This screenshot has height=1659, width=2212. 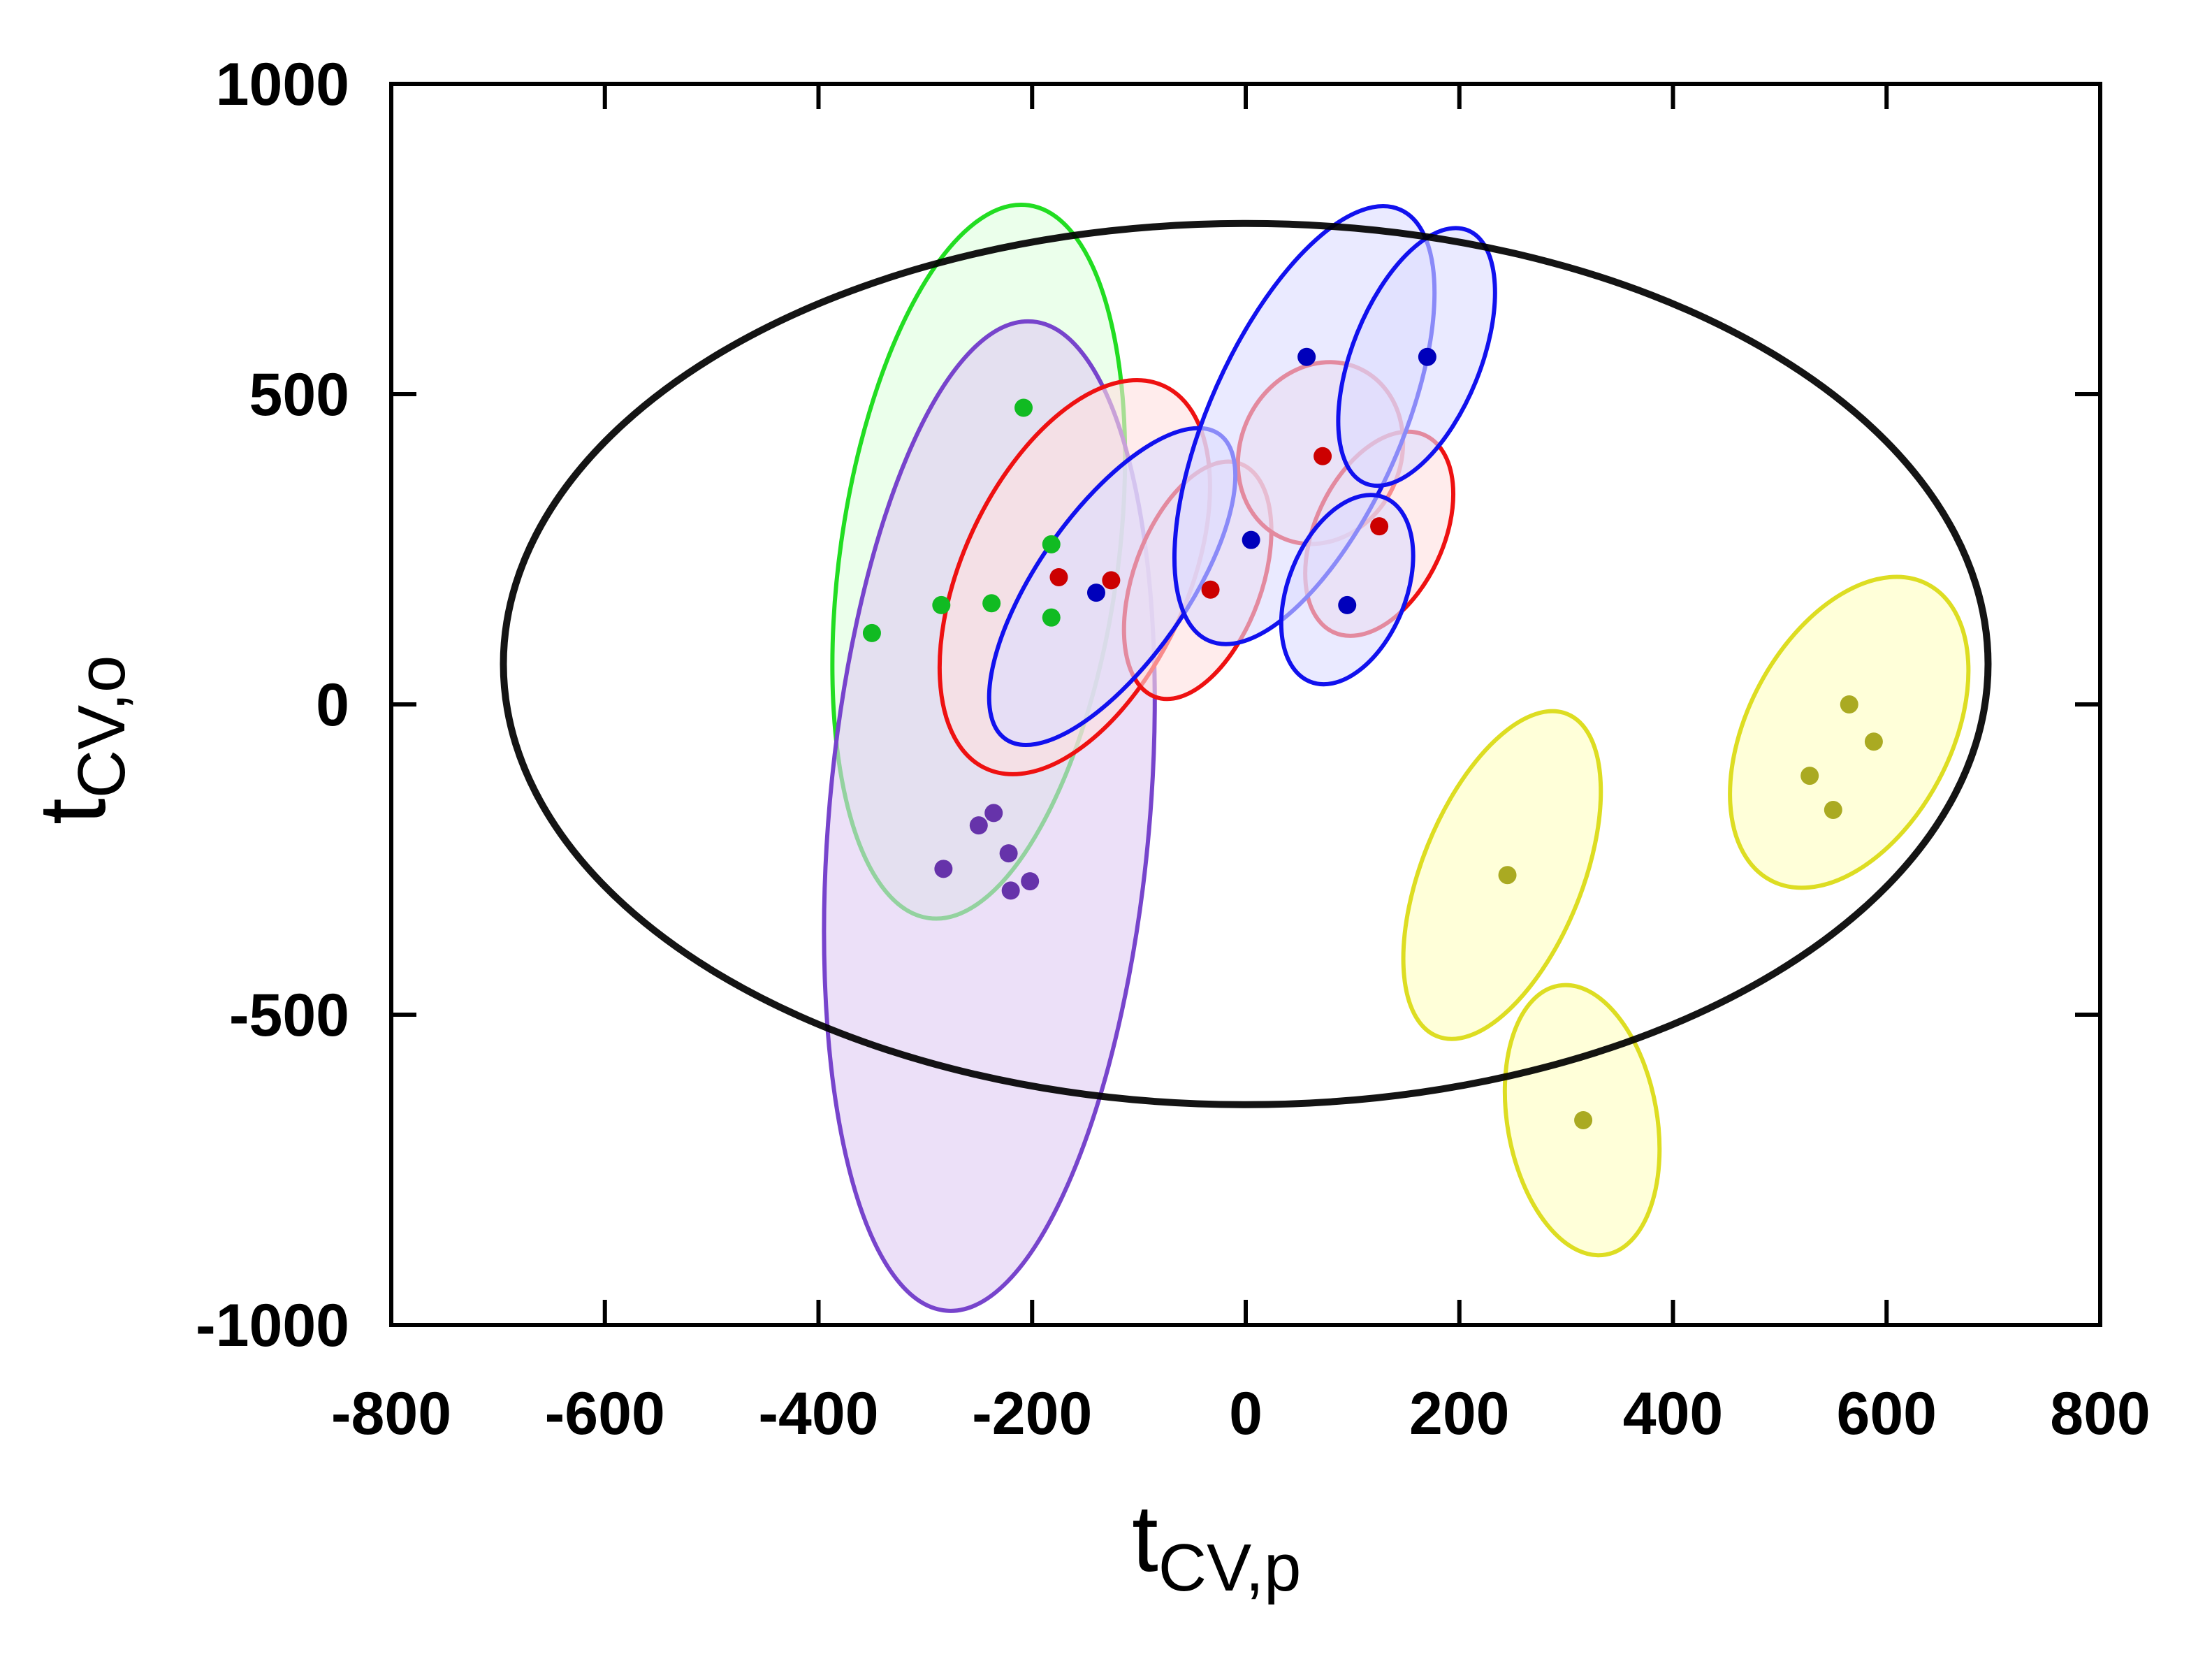 I want to click on y-tick-label-4: 1000, so click(x=282, y=84).